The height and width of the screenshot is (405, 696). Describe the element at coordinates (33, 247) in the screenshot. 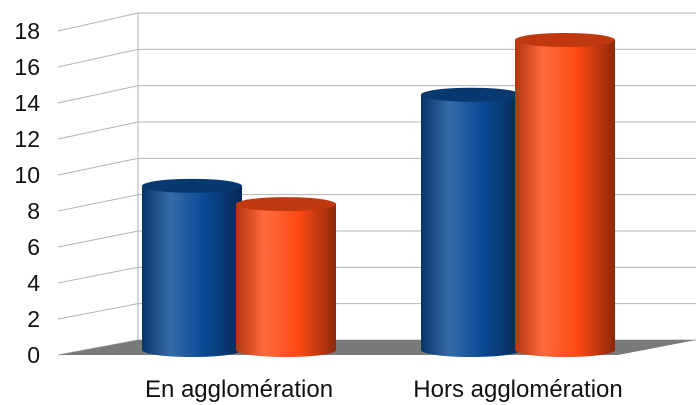

I see `y-tick-label: 6` at that location.